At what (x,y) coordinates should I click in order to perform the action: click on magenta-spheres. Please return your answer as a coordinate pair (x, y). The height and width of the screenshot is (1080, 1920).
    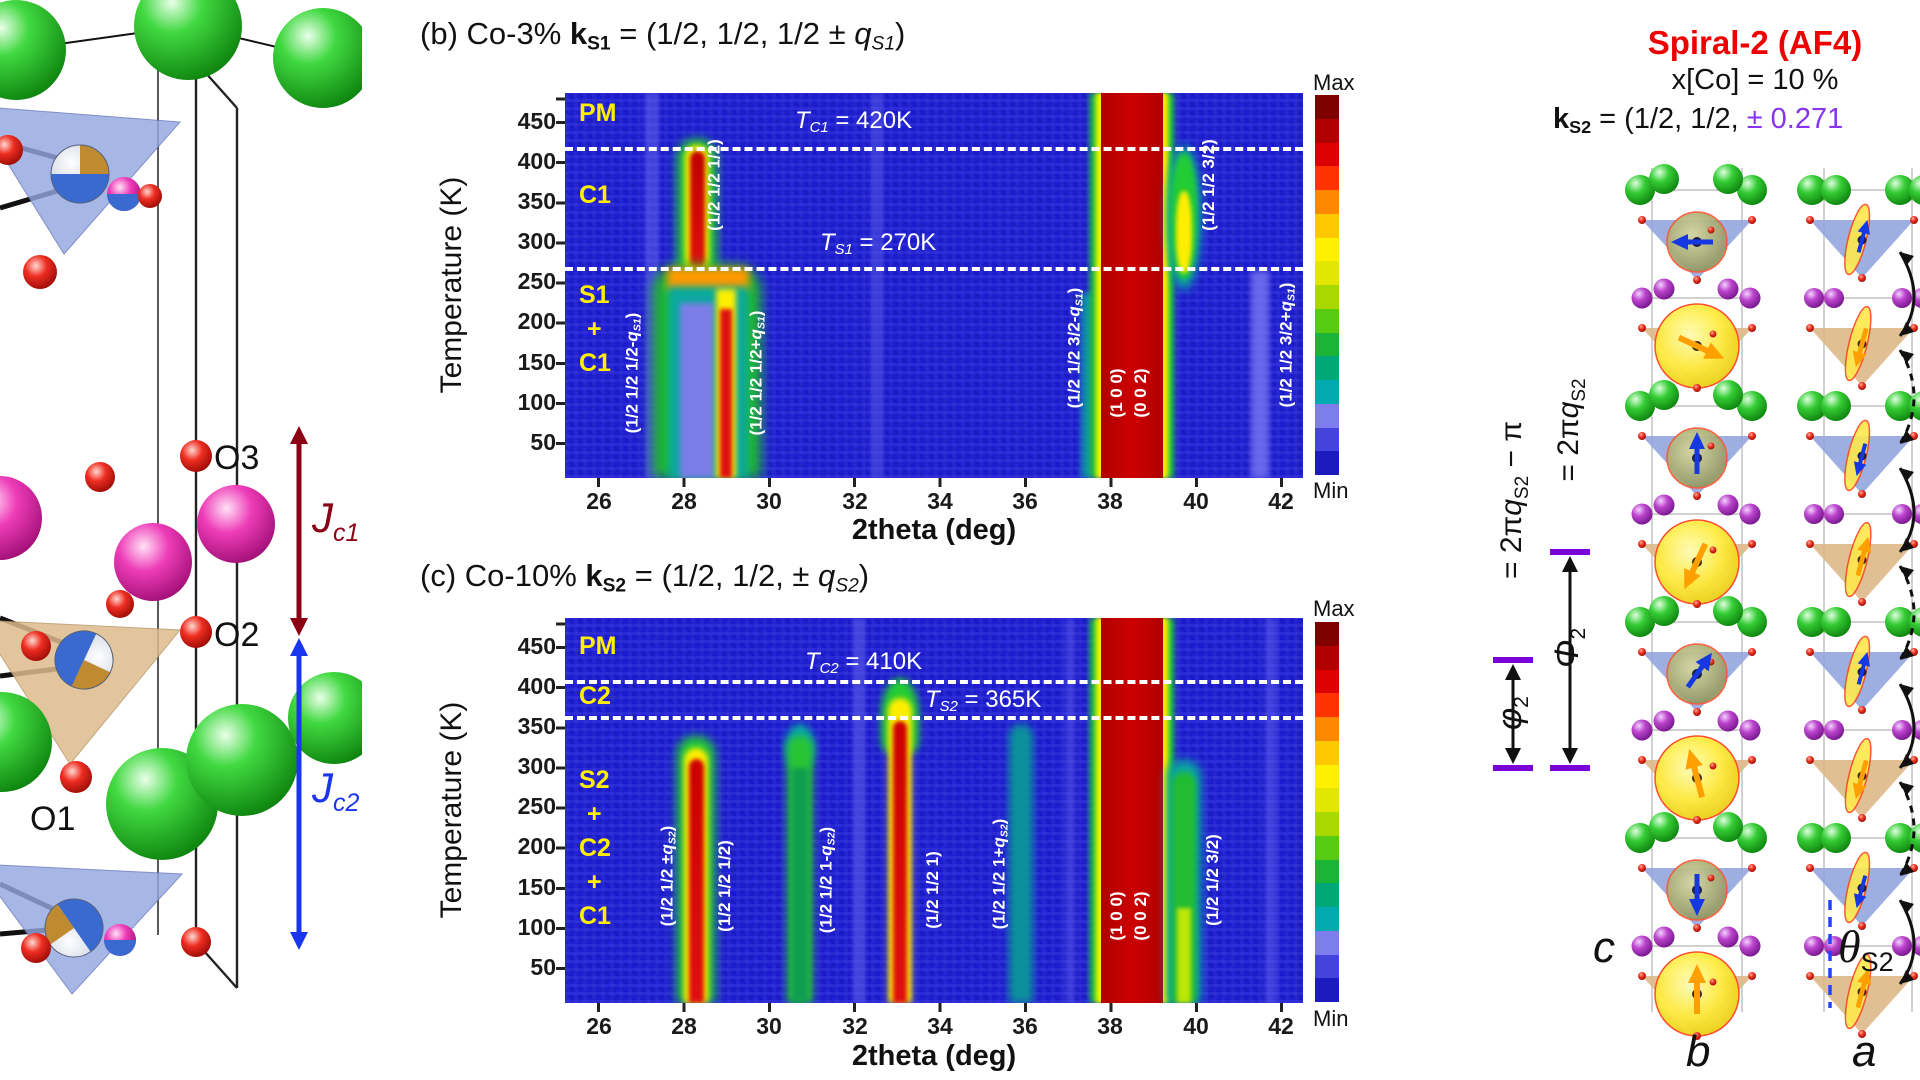
    Looking at the image, I should click on (137, 538).